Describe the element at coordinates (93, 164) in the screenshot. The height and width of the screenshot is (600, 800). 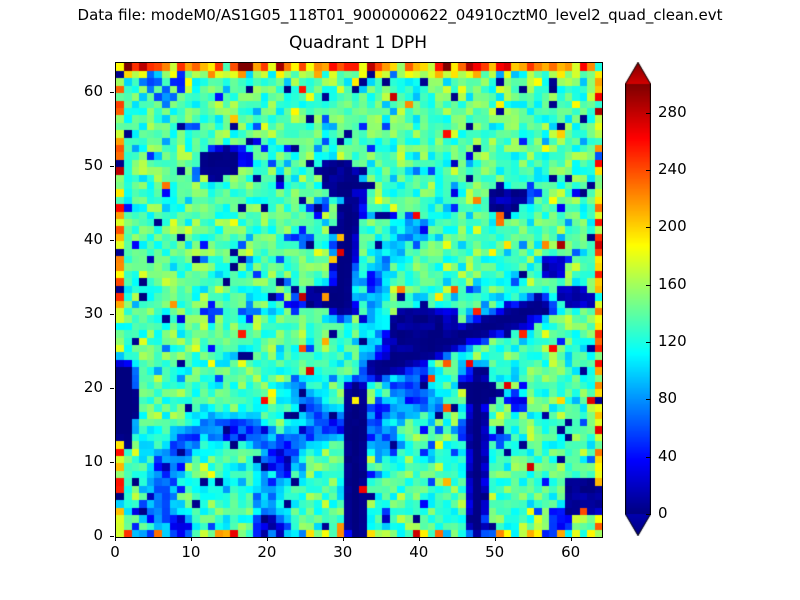
I see `y-tick-label: 50` at that location.